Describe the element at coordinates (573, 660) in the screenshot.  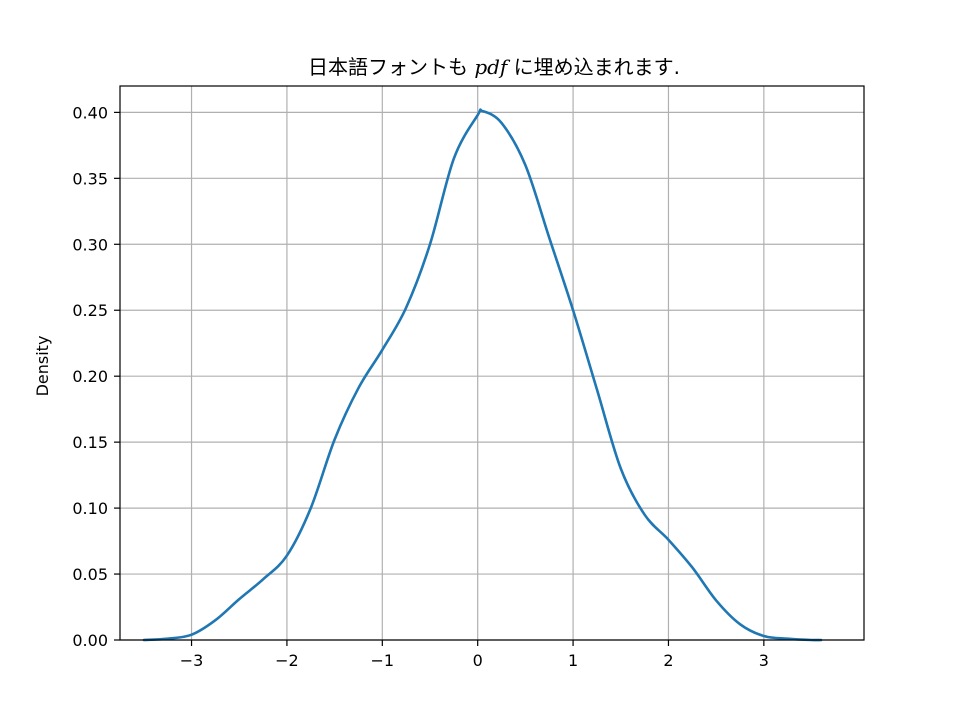
I see `x-tick-label: 1` at that location.